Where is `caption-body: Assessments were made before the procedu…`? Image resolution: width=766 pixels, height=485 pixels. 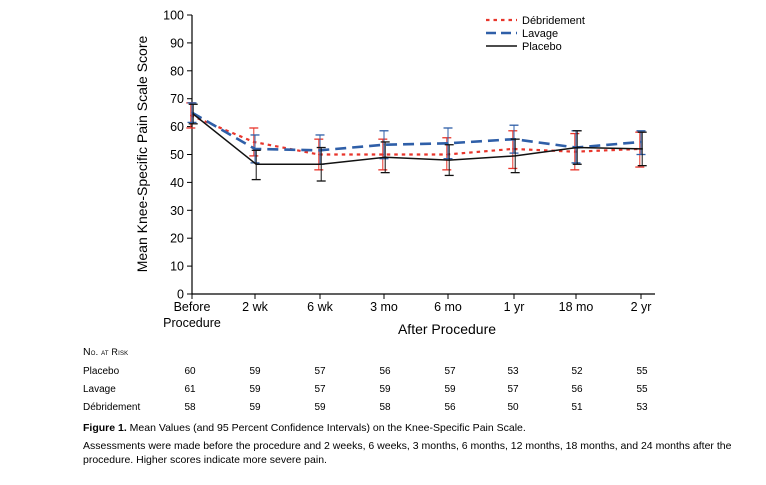 caption-body: Assessments were made before the procedu… is located at coordinates (407, 453).